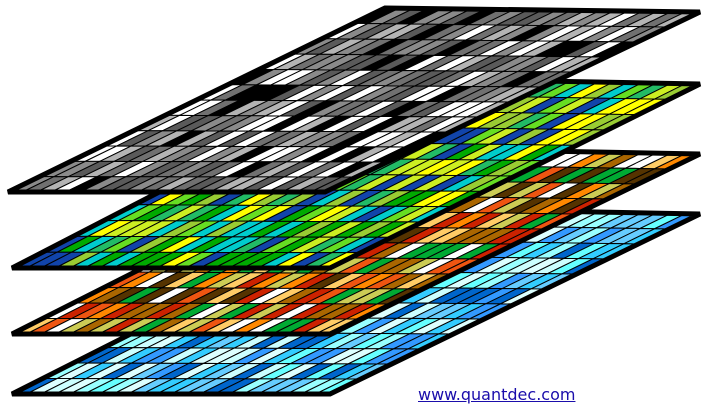 Image resolution: width=706 pixels, height=407 pixels. I want to click on credit-link: www.quantdec.com, so click(497, 394).